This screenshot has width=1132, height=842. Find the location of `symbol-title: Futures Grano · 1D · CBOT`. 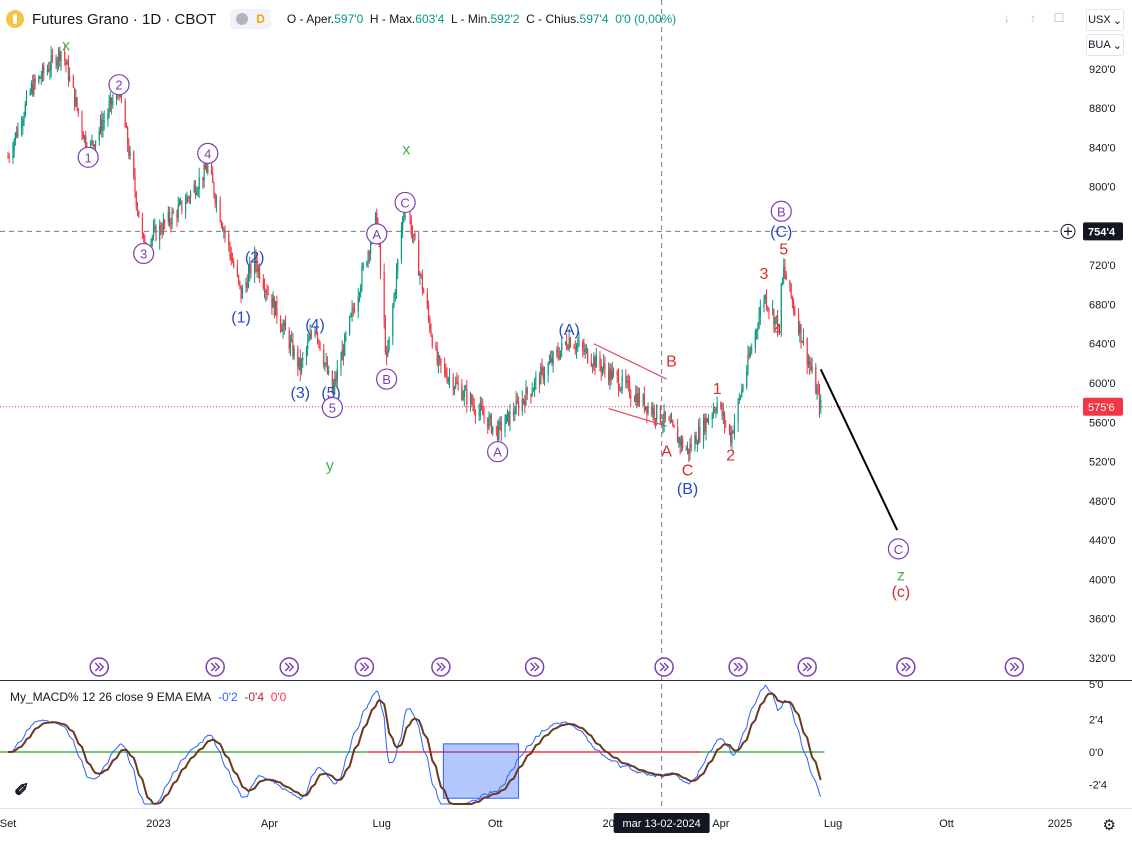

symbol-title: Futures Grano · 1D · CBOT is located at coordinates (124, 19).